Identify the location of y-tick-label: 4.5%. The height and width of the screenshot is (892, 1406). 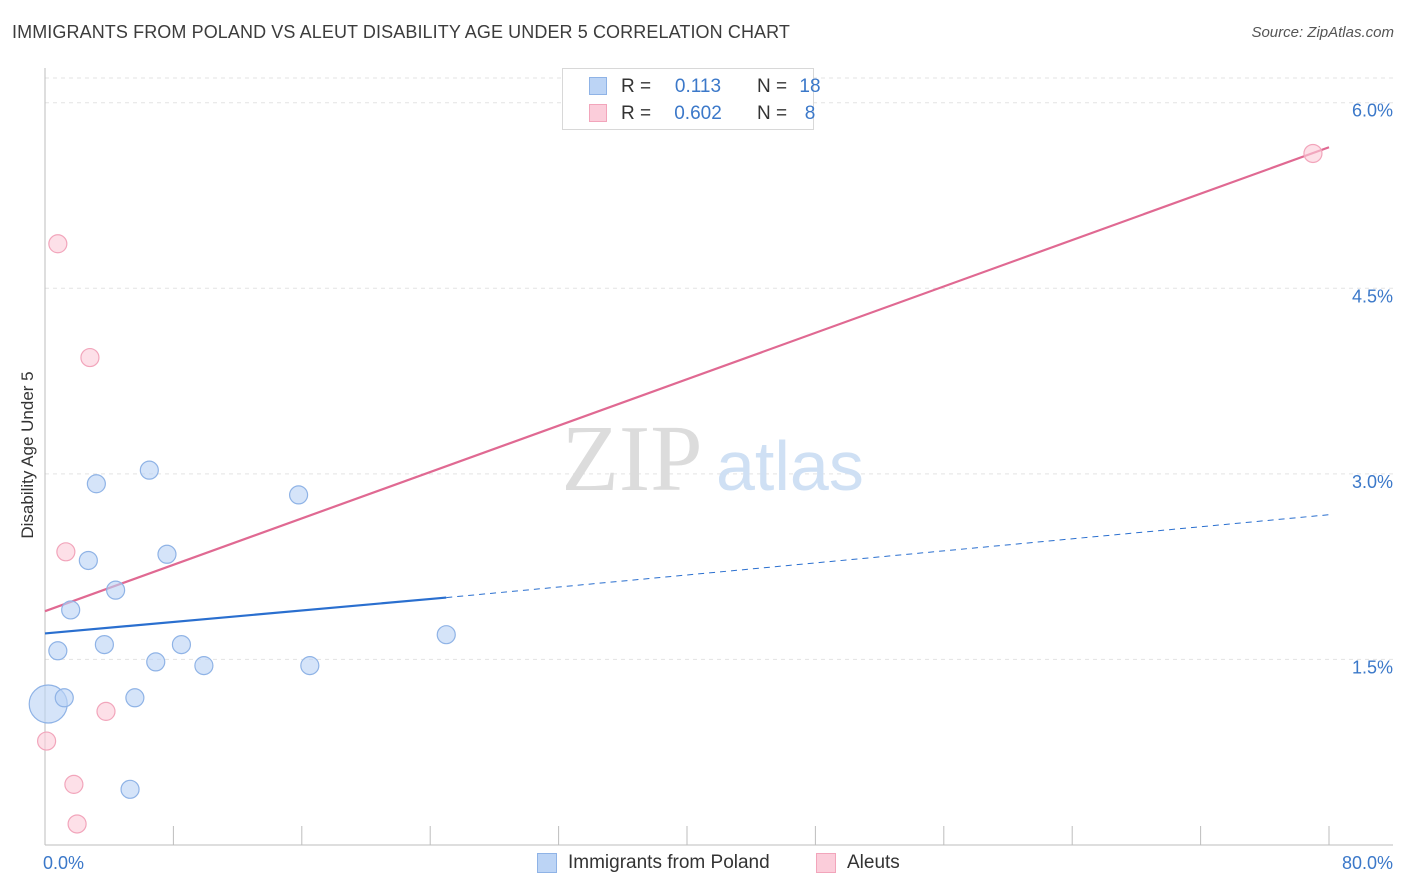
(1372, 296).